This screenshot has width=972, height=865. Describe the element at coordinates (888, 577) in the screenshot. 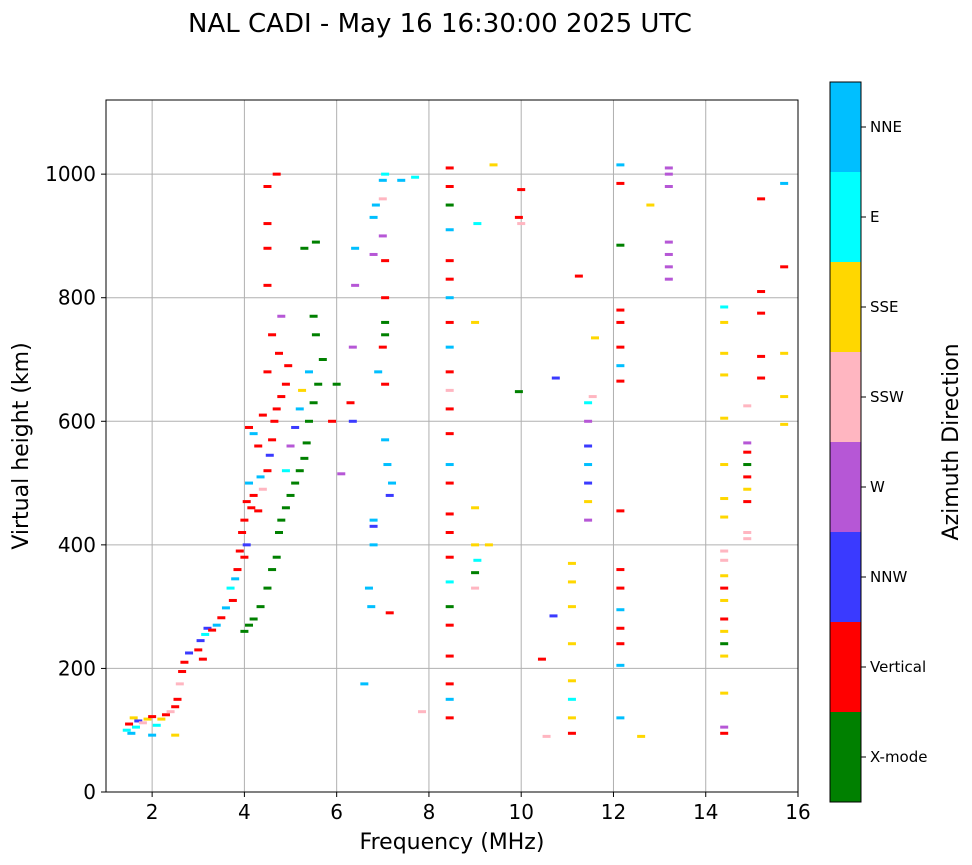

I see `colorbar-tick-label: NNW` at that location.